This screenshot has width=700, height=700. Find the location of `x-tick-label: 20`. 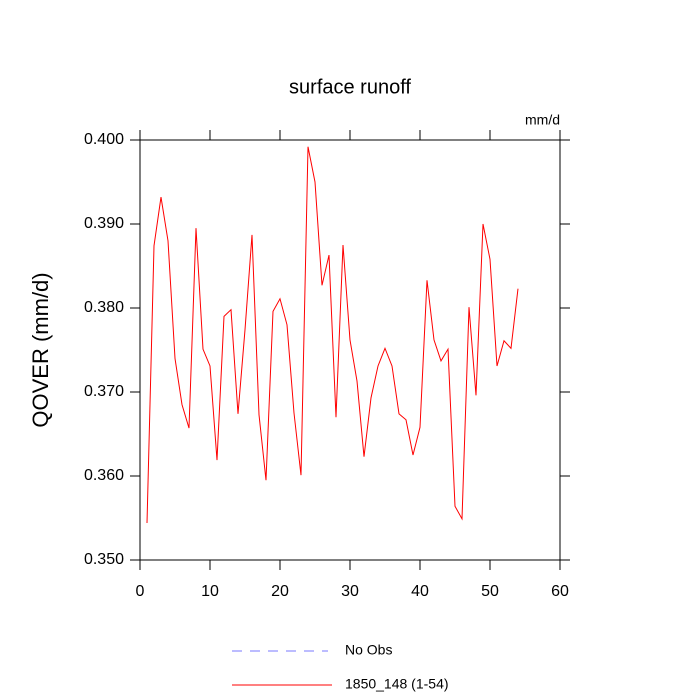

x-tick-label: 20 is located at coordinates (280, 591).